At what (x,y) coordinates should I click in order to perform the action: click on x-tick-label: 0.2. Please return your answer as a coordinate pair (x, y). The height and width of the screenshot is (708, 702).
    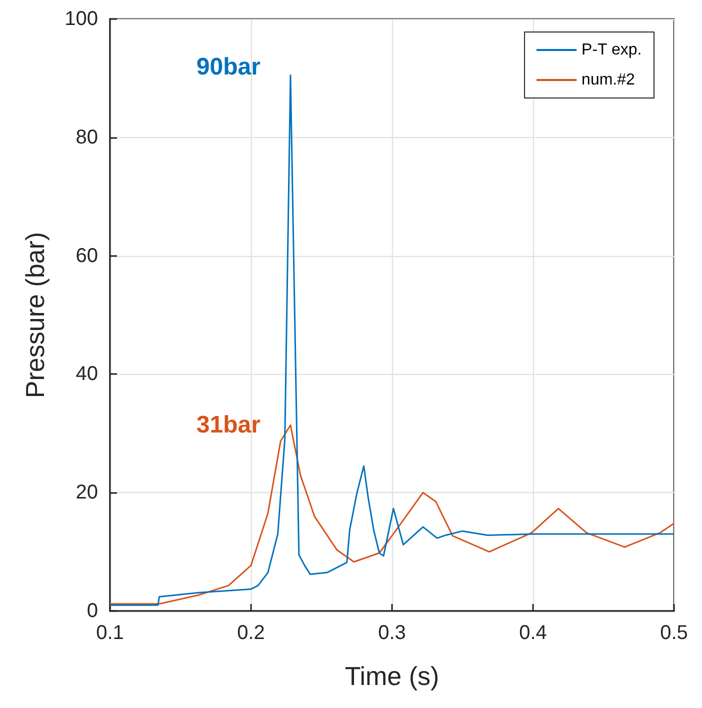
    Looking at the image, I should click on (251, 633).